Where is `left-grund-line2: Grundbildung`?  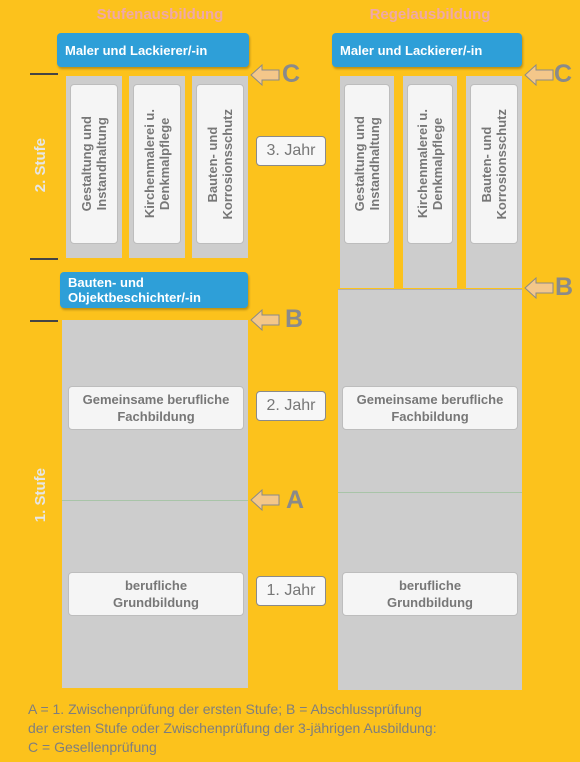
left-grund-line2: Grundbildung is located at coordinates (156, 602).